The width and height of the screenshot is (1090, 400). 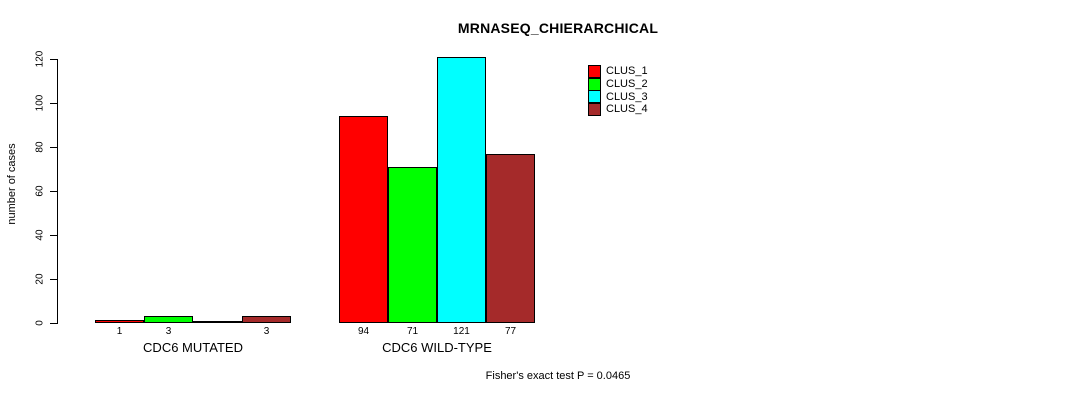 I want to click on y-axis-tick-label: 40, so click(x=40, y=235).